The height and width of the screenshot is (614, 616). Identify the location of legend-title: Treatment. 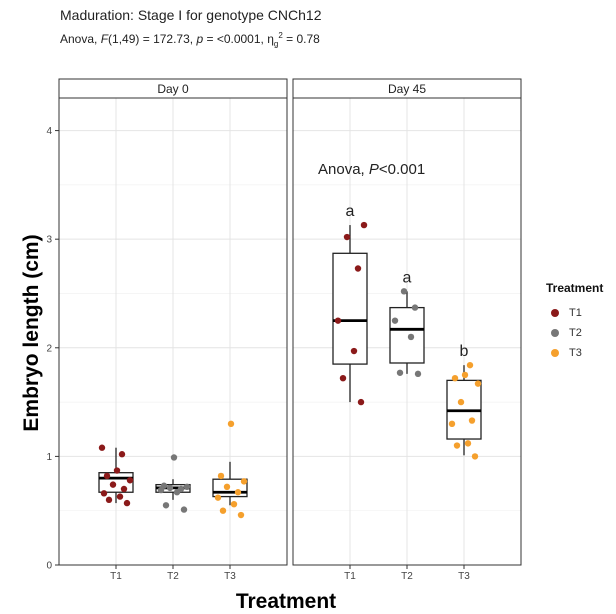
(575, 288).